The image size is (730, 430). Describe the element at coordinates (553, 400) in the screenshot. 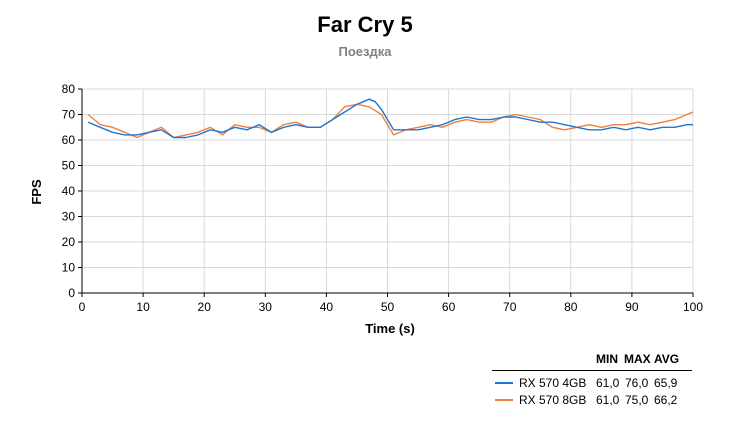

I see `legend-series-name: RX 570 8GB` at that location.